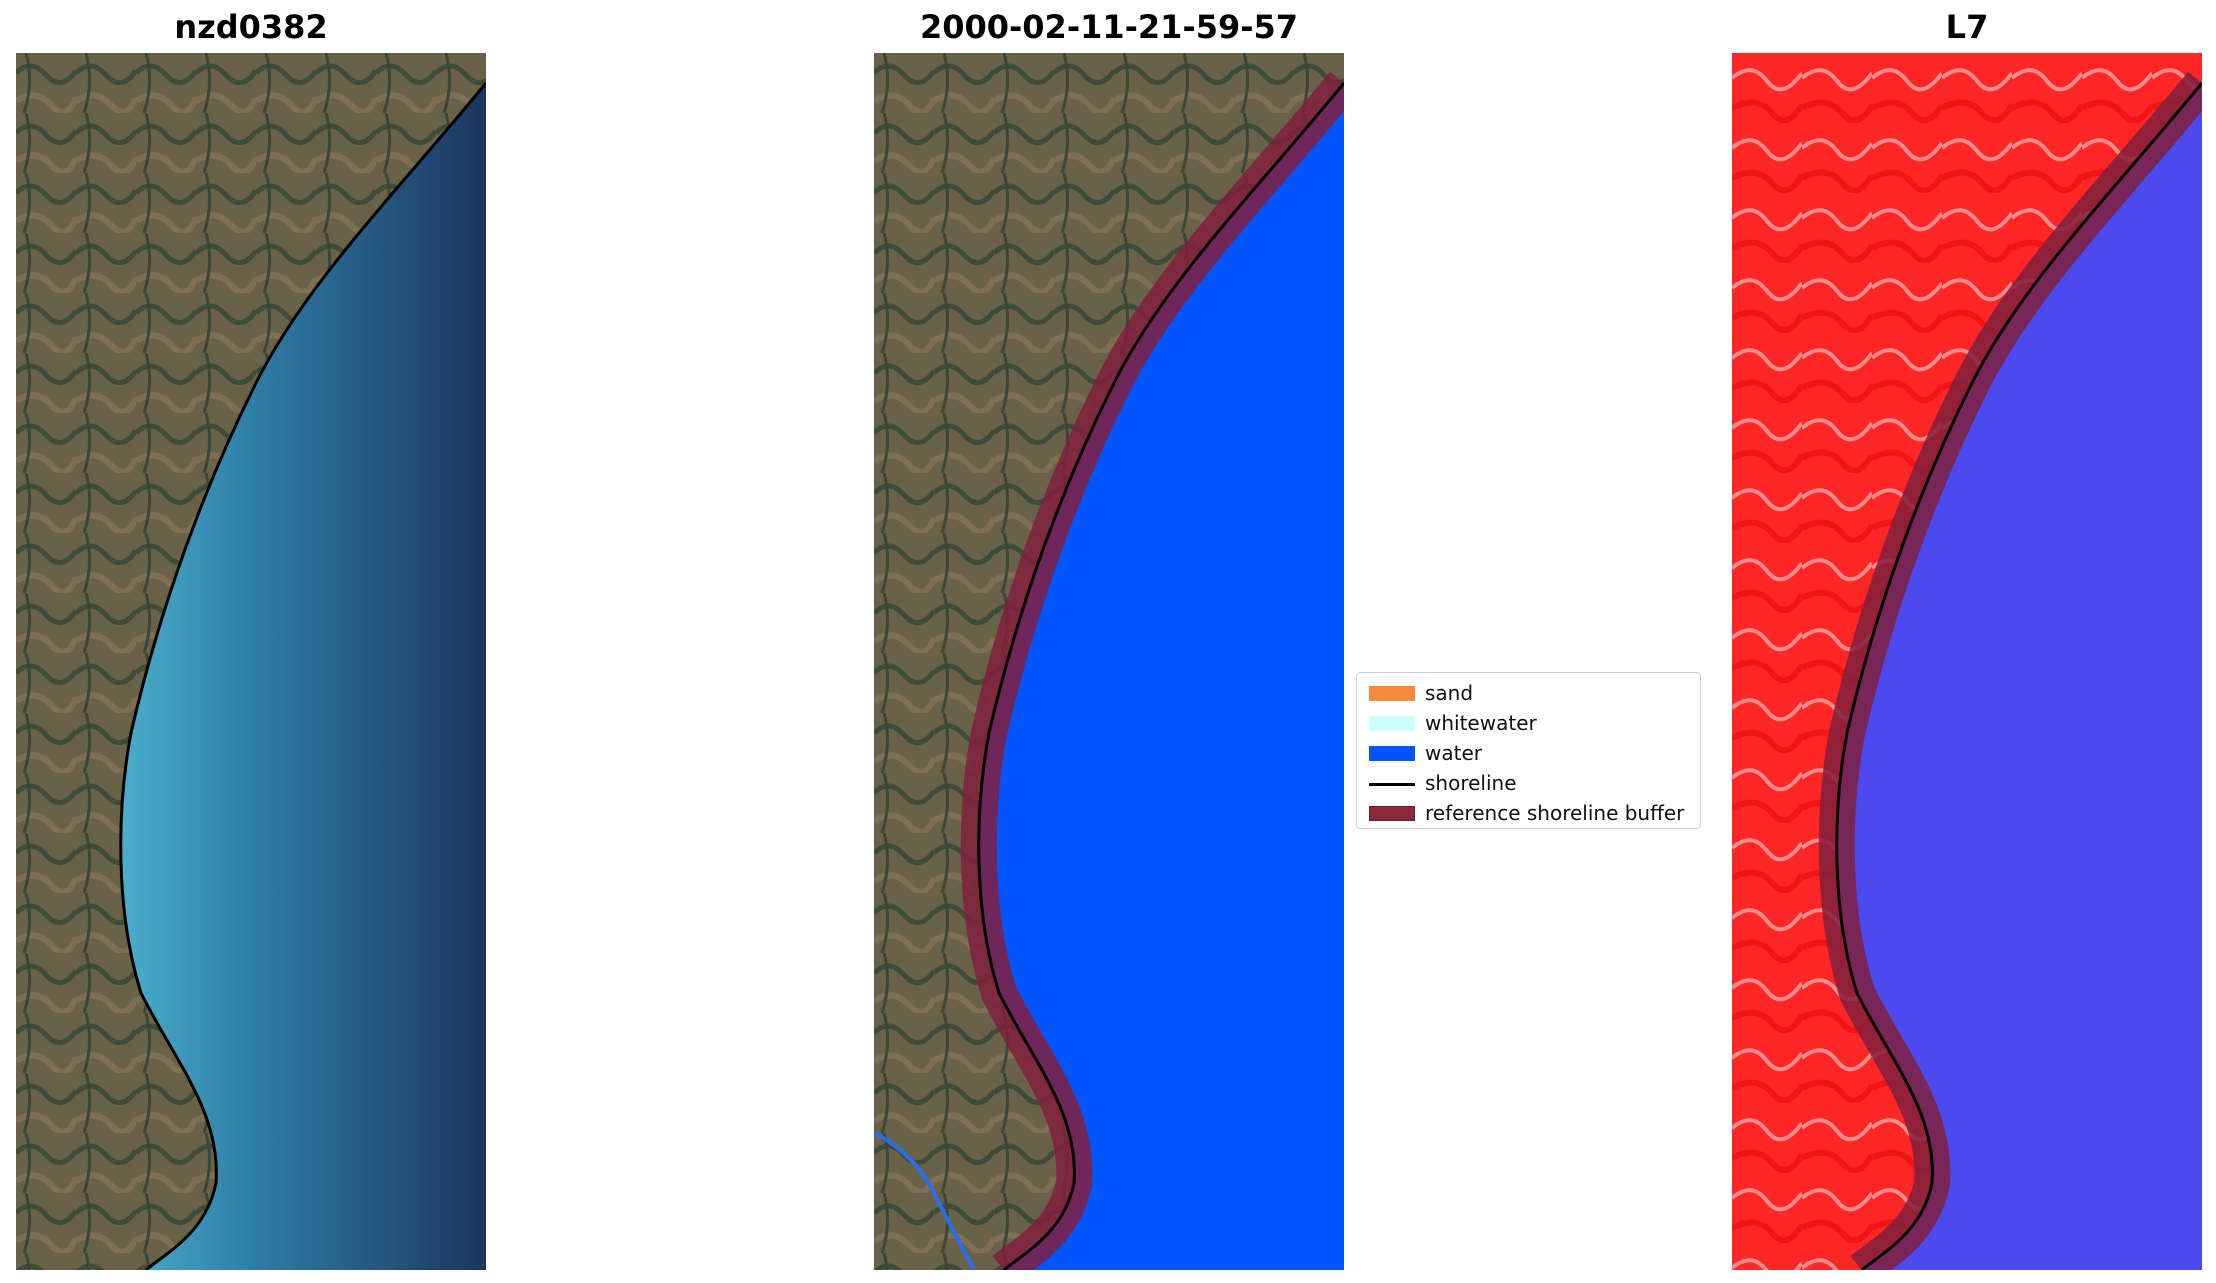 This screenshot has height=1283, width=2216. What do you see at coordinates (1481, 723) in the screenshot?
I see `legend-label-whitewater: whitewater` at bounding box center [1481, 723].